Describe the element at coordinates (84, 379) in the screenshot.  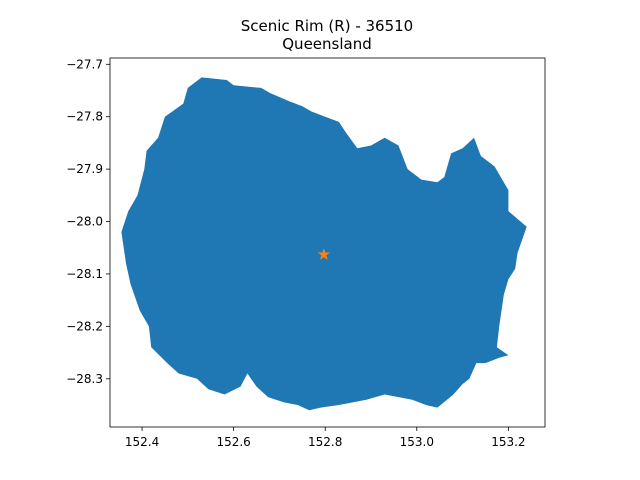
I see `y-tick-label: −28.3` at that location.